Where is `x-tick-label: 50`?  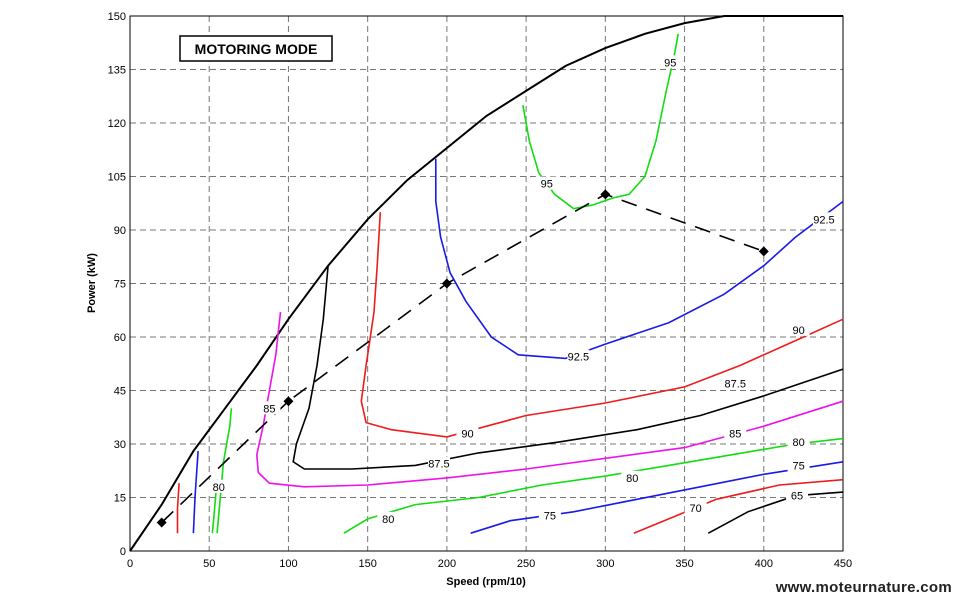
x-tick-label: 50 is located at coordinates (209, 564).